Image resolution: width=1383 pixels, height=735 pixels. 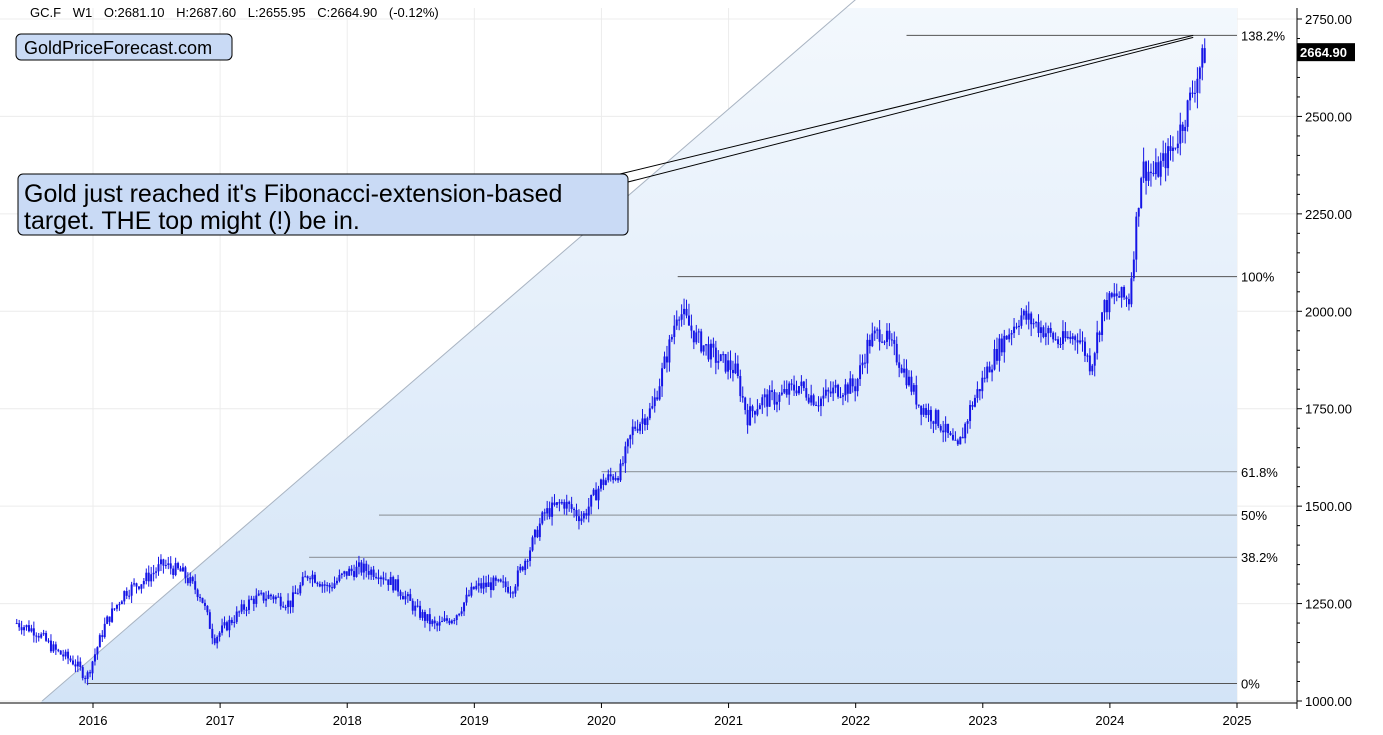 I want to click on x-tick-label: 2023, so click(x=982, y=720).